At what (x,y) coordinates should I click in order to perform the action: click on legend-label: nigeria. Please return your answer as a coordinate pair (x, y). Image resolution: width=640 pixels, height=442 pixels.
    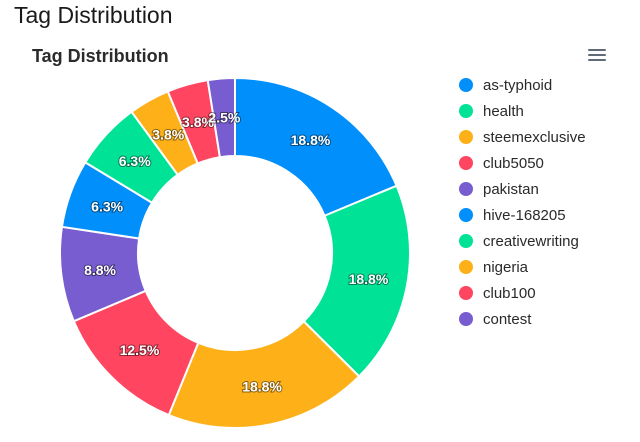
    Looking at the image, I should click on (506, 267).